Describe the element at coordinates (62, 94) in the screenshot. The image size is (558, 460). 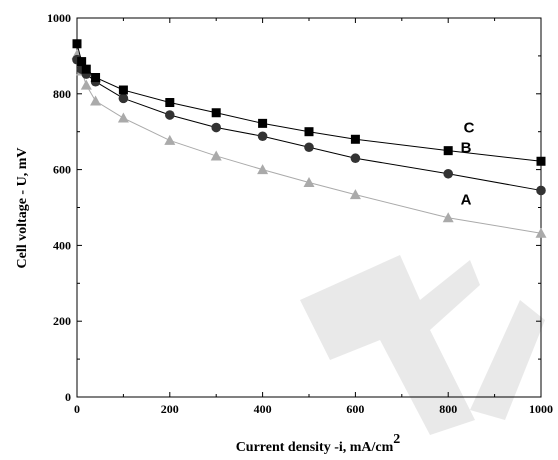
I see `y-tick-label: 800` at that location.